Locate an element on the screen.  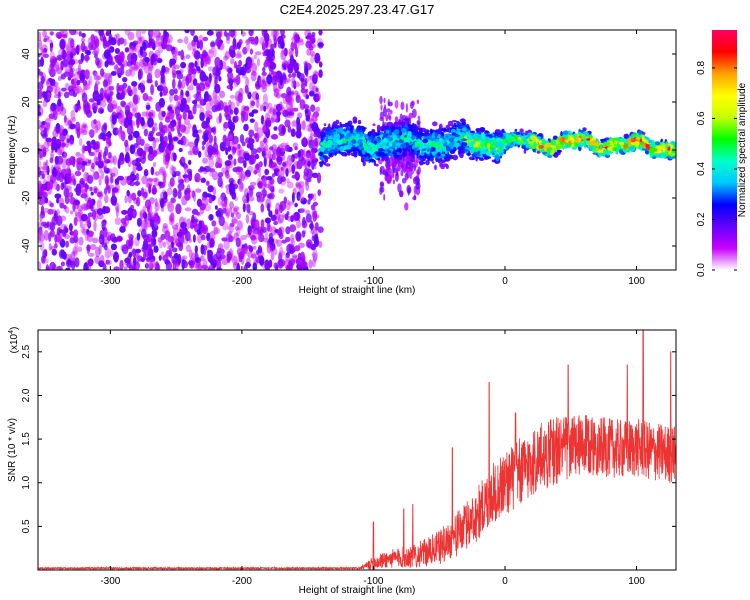
figure-title: C2E4.2025.297.23.47.G17 is located at coordinates (357, 9).